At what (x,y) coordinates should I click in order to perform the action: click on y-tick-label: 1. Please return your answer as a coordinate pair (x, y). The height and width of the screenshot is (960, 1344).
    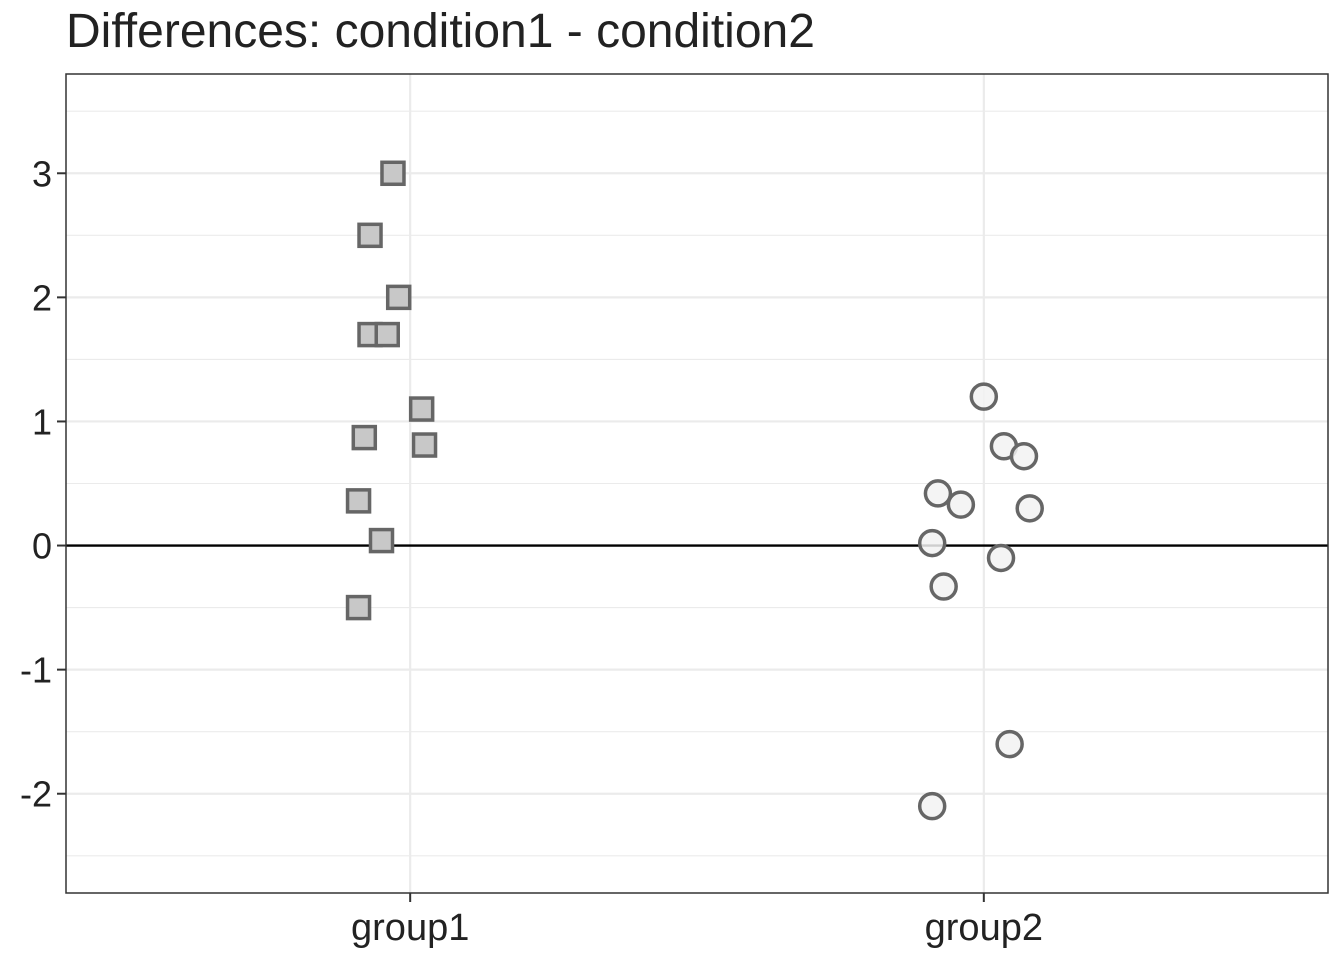
    Looking at the image, I should click on (42, 421).